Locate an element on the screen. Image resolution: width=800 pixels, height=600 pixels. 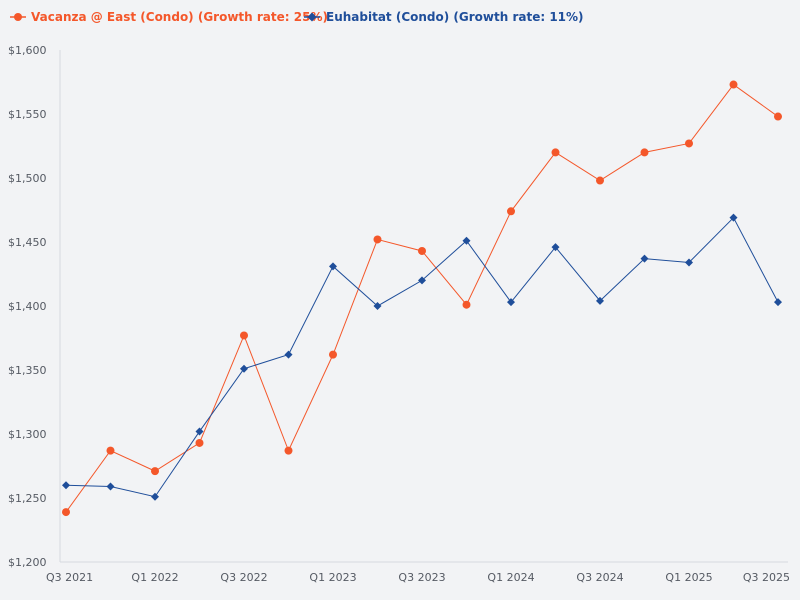
x-tick-label: Q3 2024 is located at coordinates (599, 577).